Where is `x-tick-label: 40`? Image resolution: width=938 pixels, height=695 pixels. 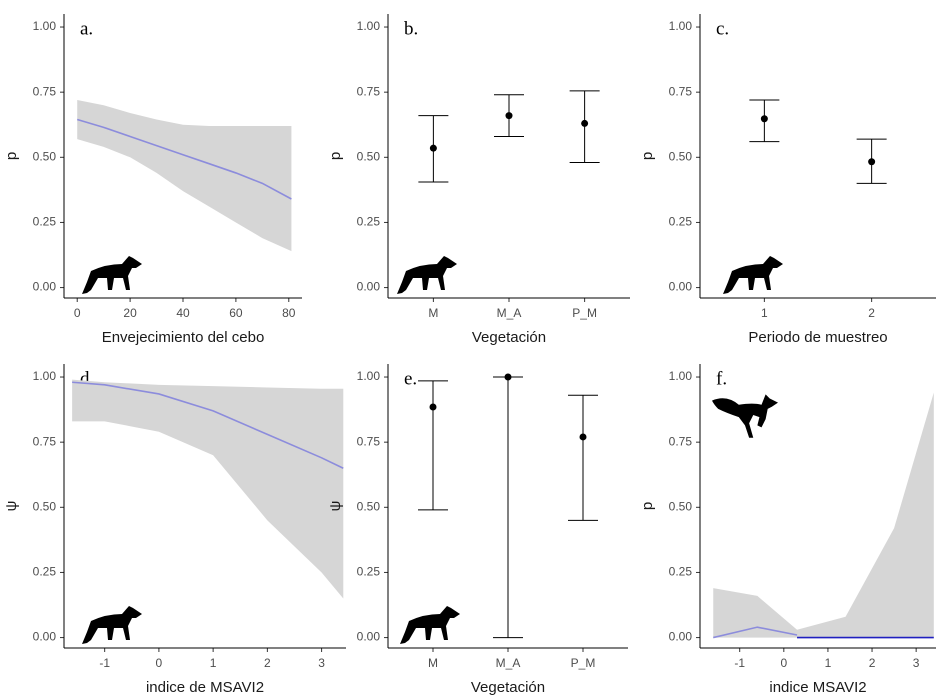 x-tick-label: 40 is located at coordinates (183, 313).